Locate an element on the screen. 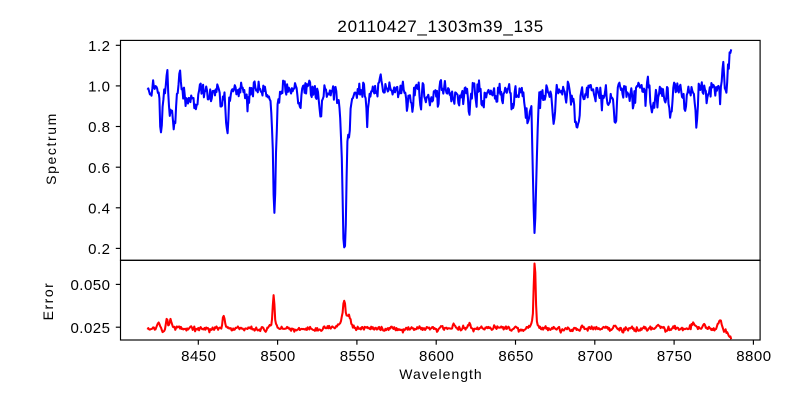 This screenshot has height=405, width=800. svg-text: 1.2 is located at coordinates (99, 46).